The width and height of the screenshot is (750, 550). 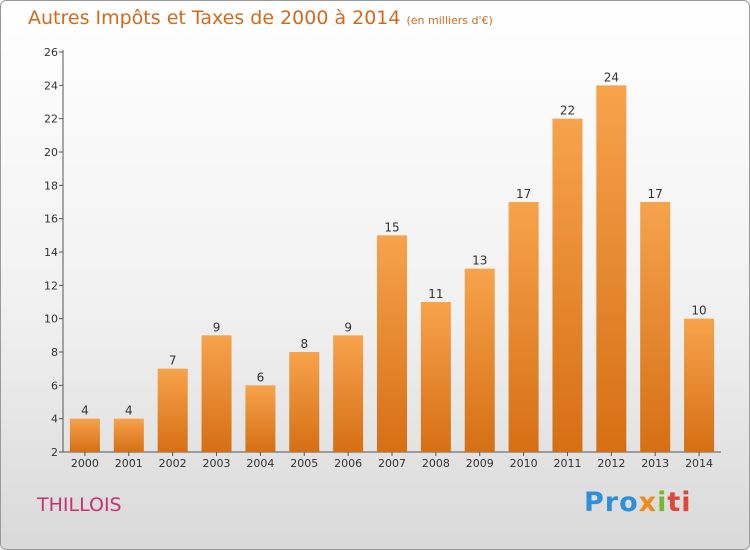 I want to click on y-tick-label: 14, so click(x=51, y=252).